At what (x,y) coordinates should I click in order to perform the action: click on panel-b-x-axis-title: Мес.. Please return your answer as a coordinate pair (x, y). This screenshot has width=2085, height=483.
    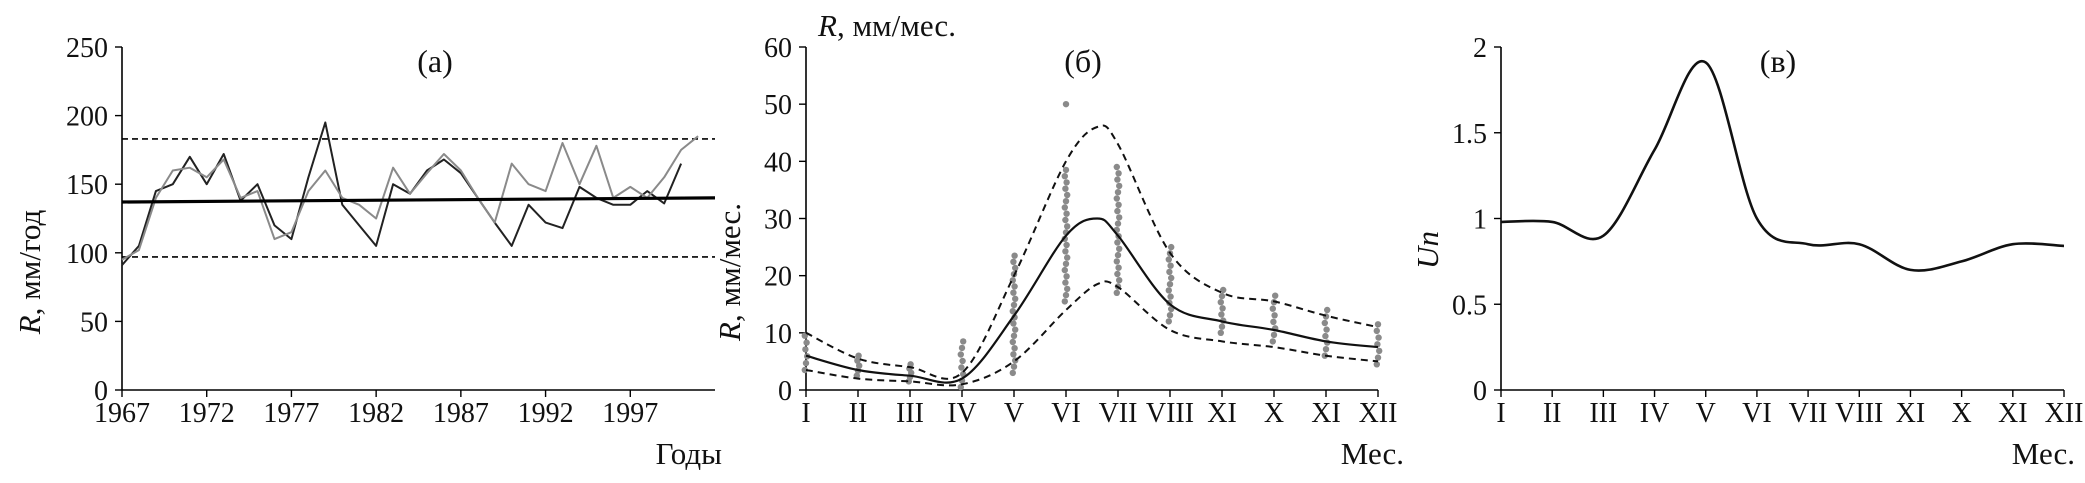
    Looking at the image, I should click on (1372, 453).